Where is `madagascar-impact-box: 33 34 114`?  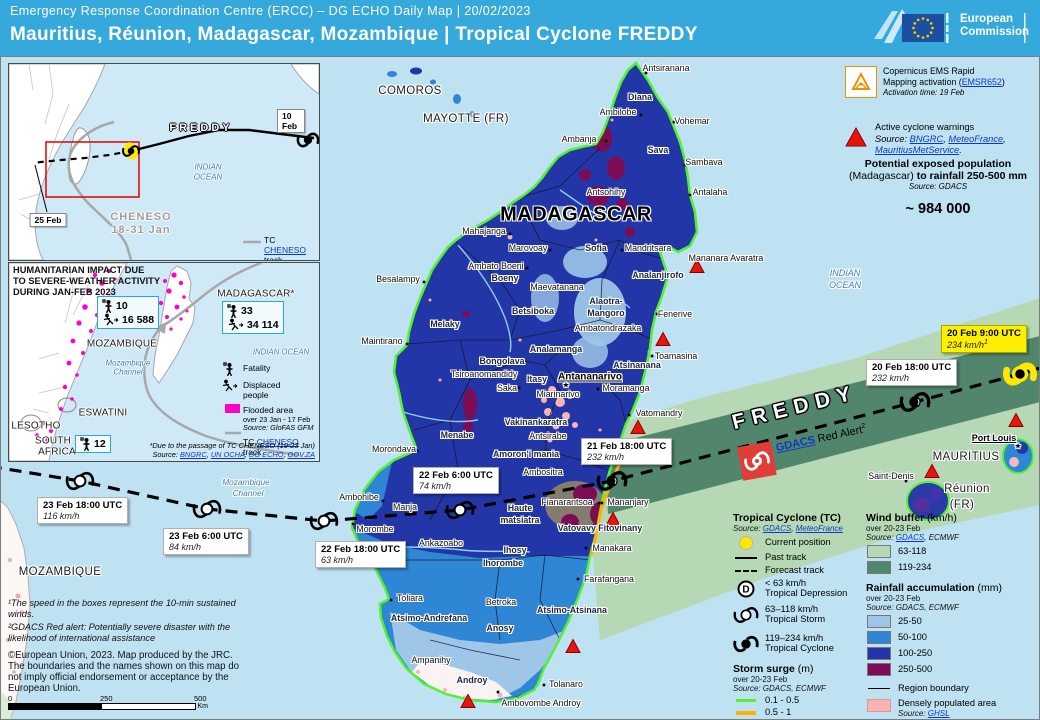
madagascar-impact-box: 33 34 114 is located at coordinates (253, 317).